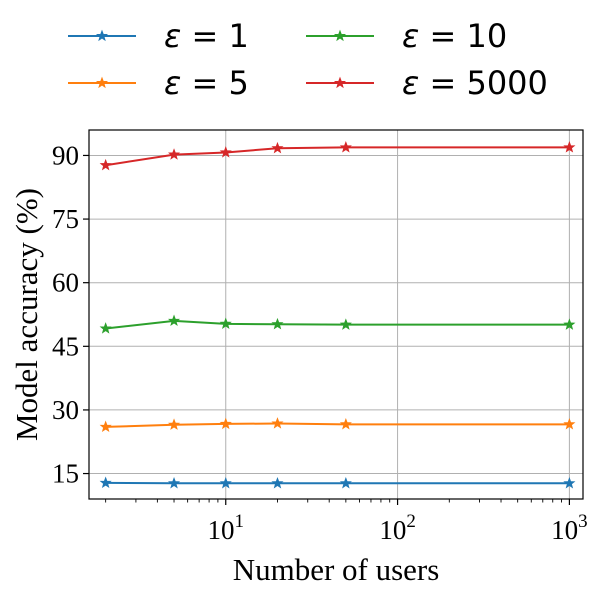 The image size is (595, 596). What do you see at coordinates (158, 83) in the screenshot?
I see `legend-item-5: ε = 5` at bounding box center [158, 83].